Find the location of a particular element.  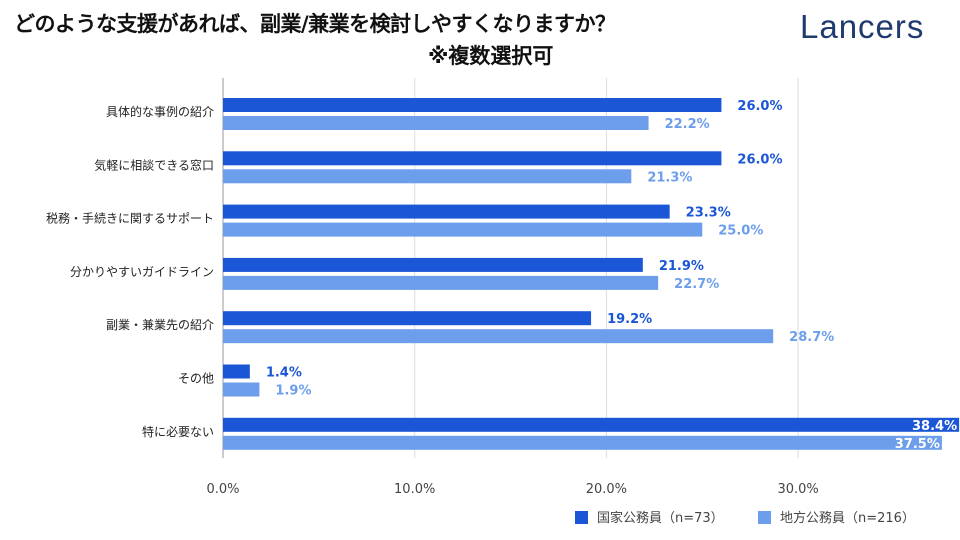

category-label: 分かりやすいガイドライン is located at coordinates (142, 272).